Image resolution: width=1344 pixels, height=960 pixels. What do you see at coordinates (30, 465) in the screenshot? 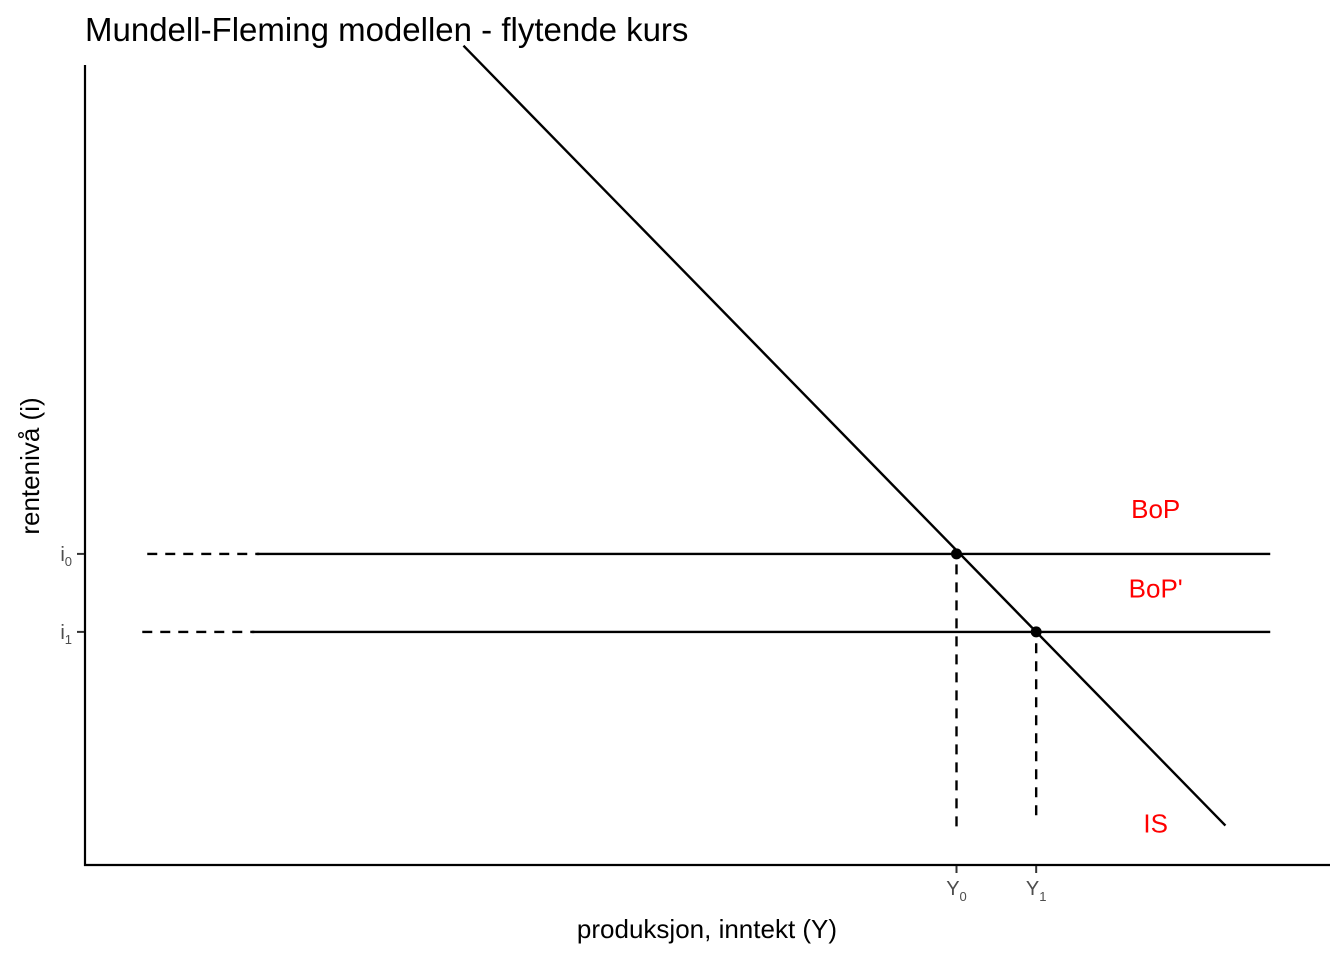
I see `y-axis-label: rentenivå (i)` at bounding box center [30, 465].